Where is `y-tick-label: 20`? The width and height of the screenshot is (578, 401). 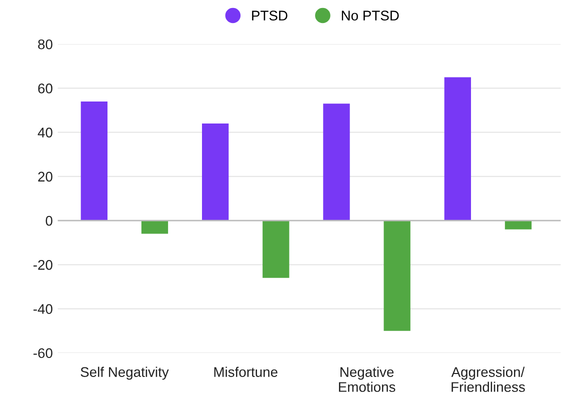
y-tick-label: 20 is located at coordinates (45, 177).